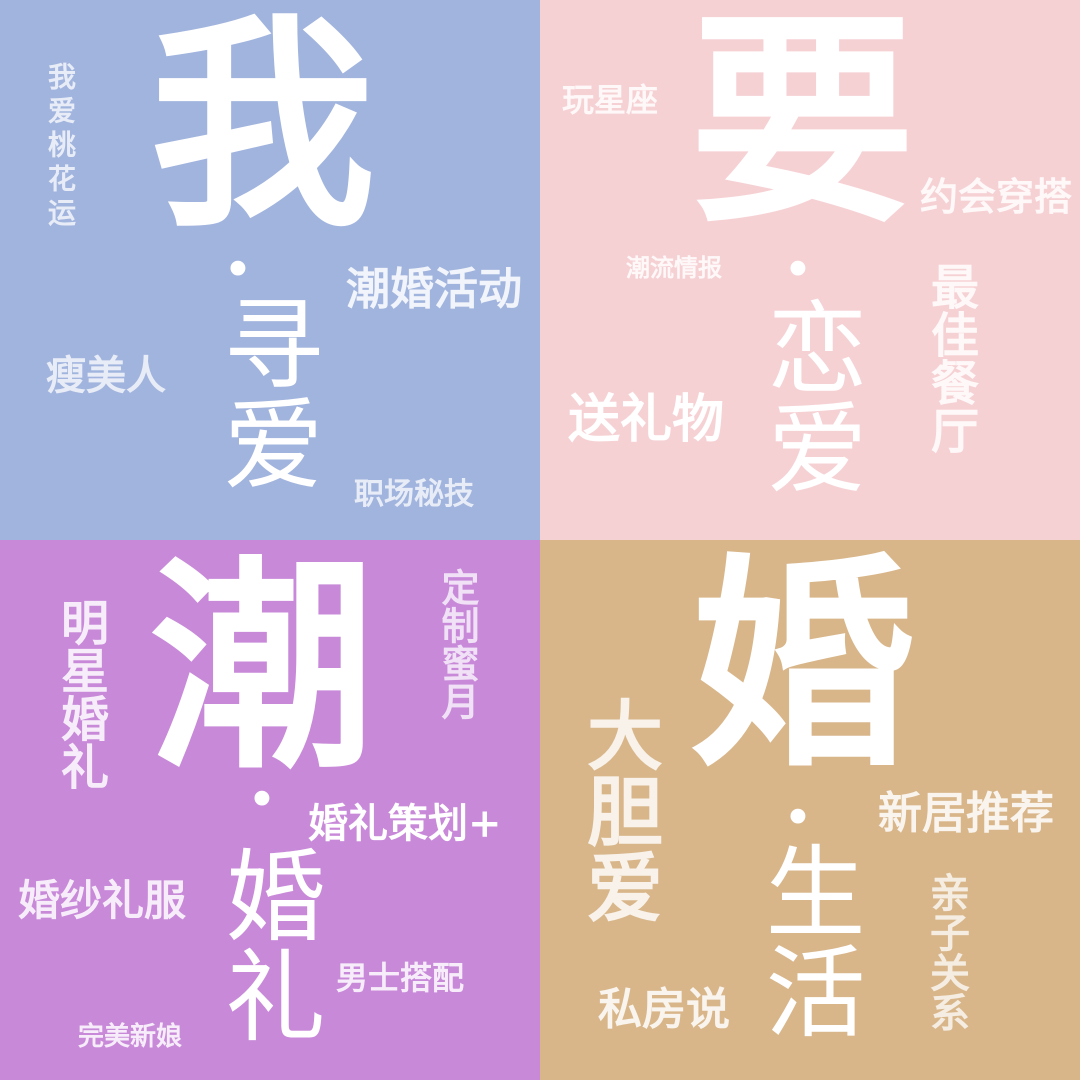 This screenshot has height=1080, width=1080. Describe the element at coordinates (802, 127) in the screenshot. I see `title-char-yao: 要` at that location.